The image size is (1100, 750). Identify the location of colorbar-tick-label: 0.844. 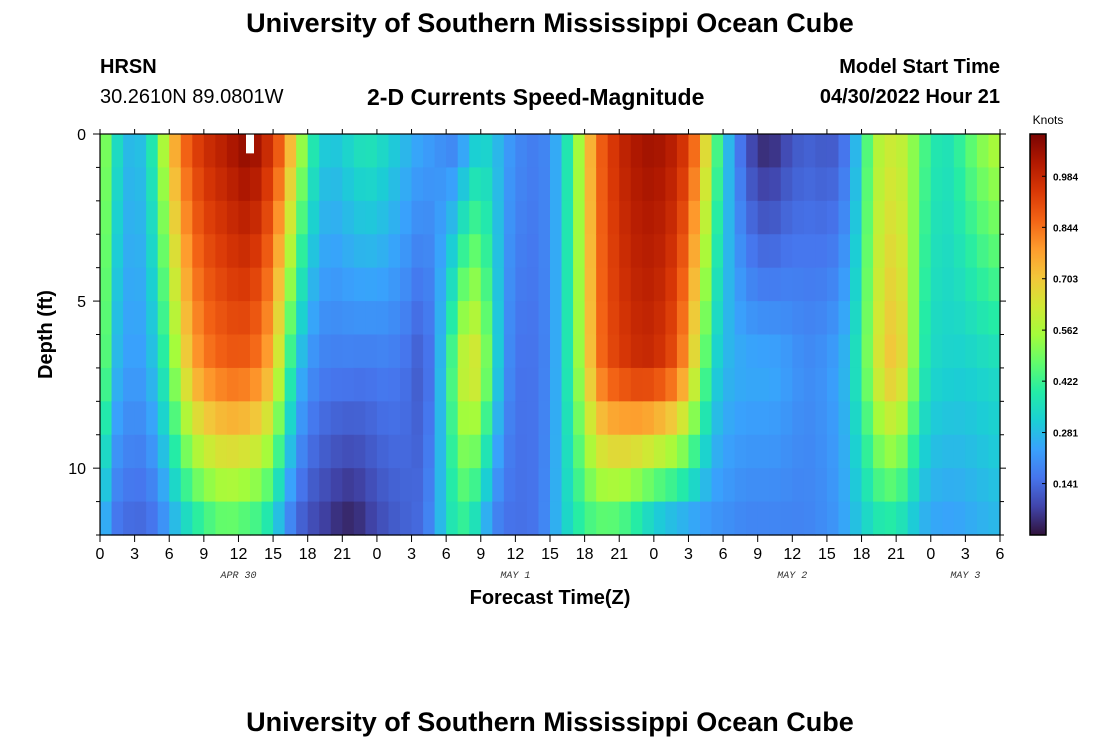
(1065, 228).